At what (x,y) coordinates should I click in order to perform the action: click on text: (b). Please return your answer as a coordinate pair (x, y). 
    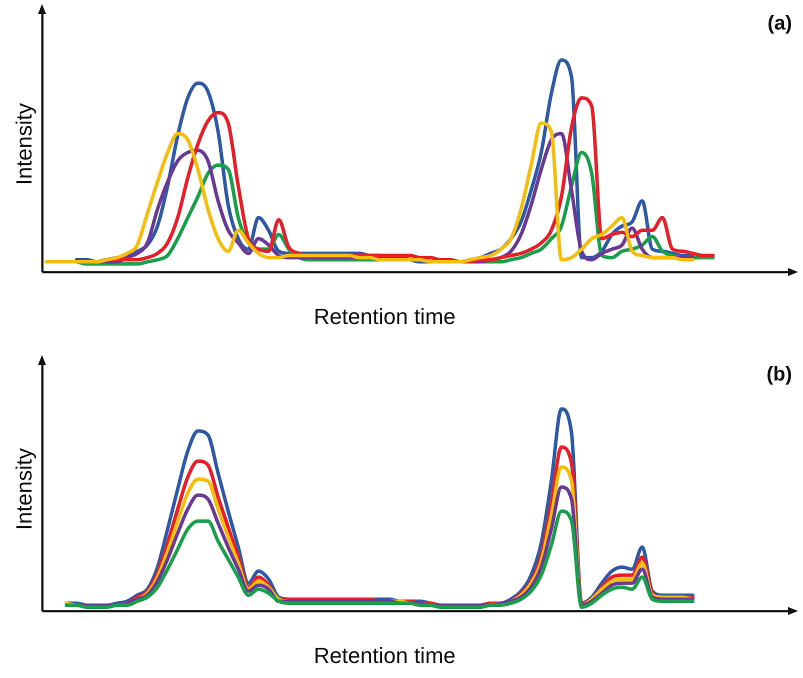
    Looking at the image, I should click on (779, 375).